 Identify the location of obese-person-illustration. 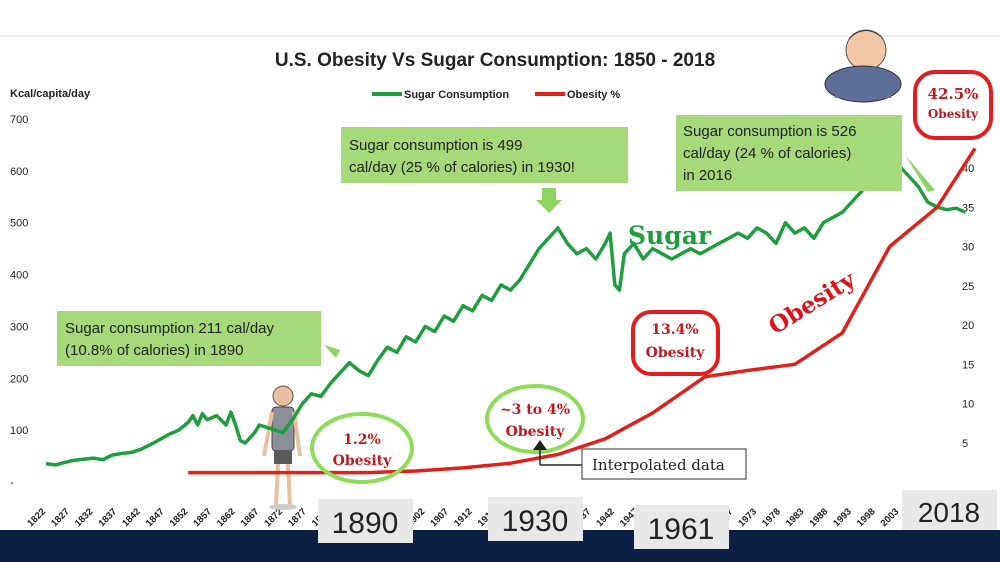
(863, 66).